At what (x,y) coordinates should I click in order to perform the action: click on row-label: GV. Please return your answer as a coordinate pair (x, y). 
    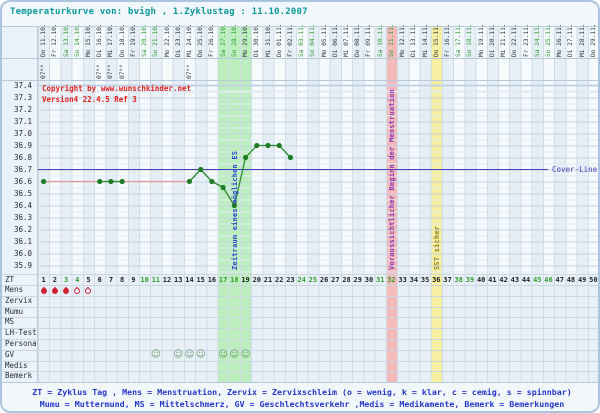
    Looking at the image, I should click on (10, 354).